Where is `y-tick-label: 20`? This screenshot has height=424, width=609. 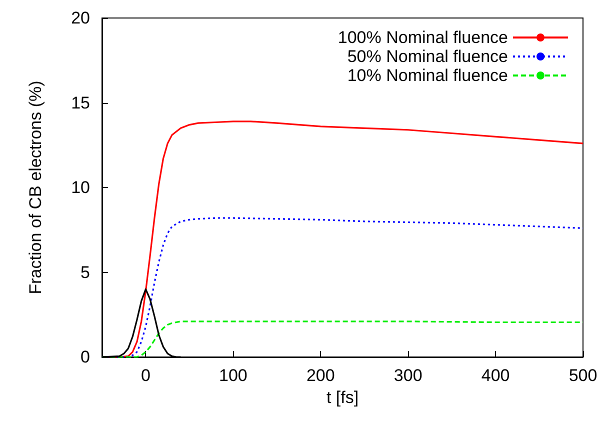
y-tick-label: 20 is located at coordinates (80, 18).